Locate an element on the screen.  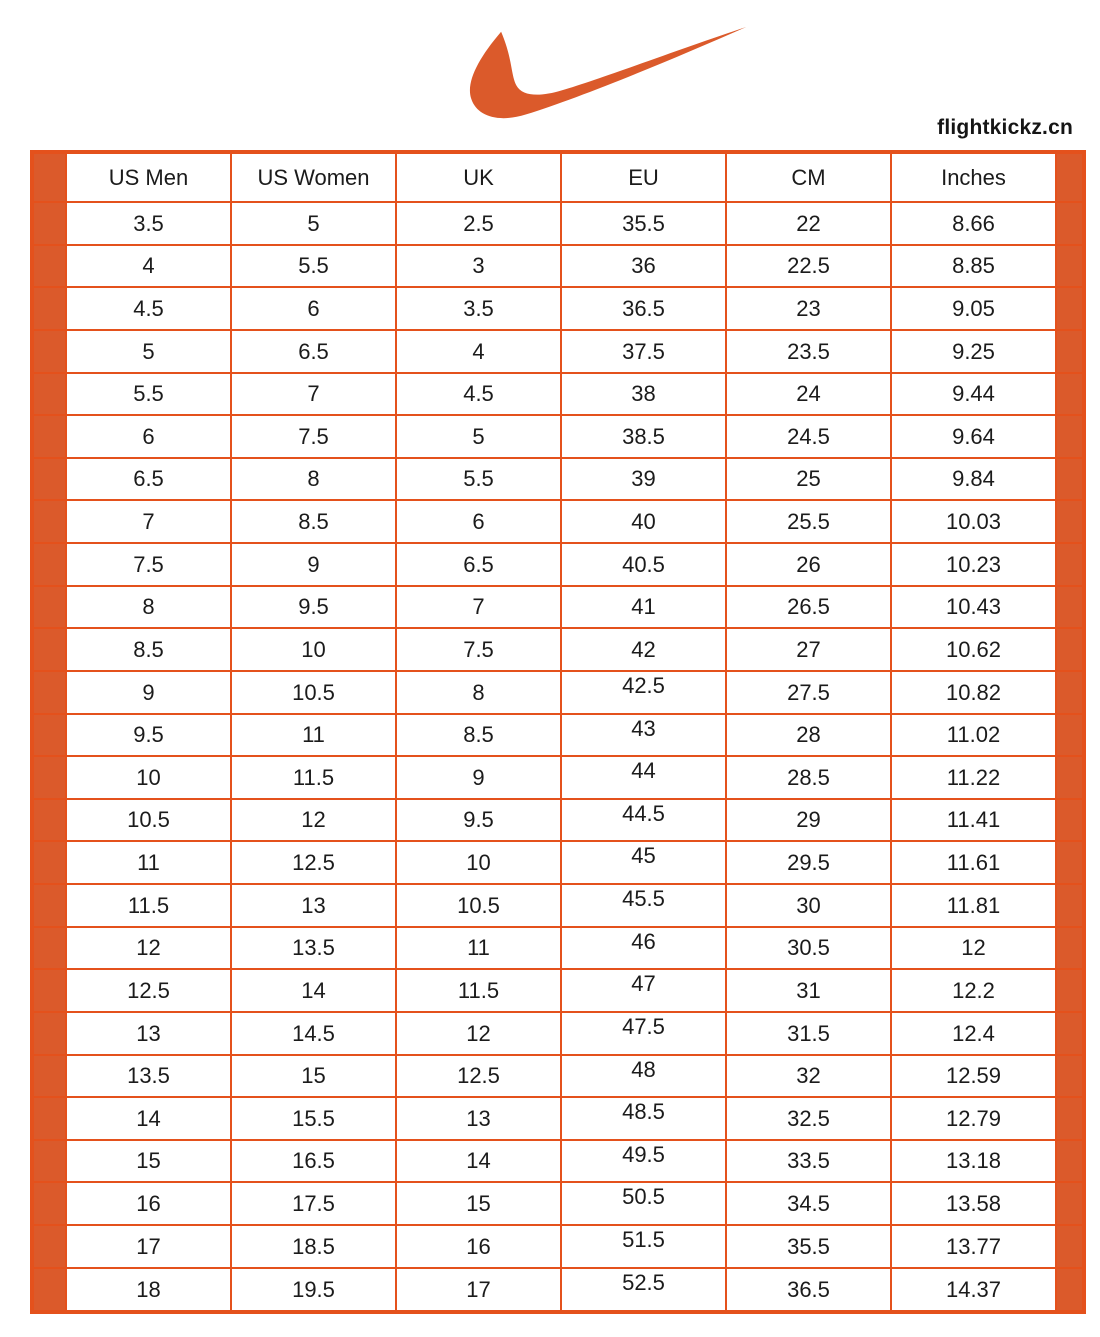
table-row: 18 19.5 17 52.5 36.5 14.37 is located at coordinates (558, 1290).